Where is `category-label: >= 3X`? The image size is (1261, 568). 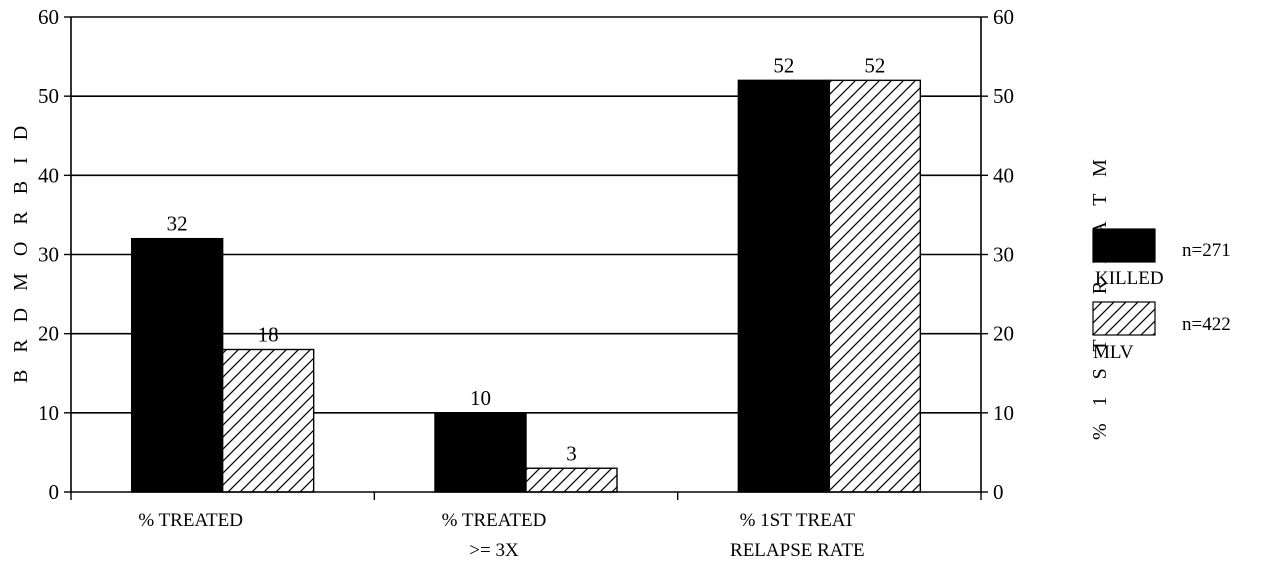
category-label: >= 3X is located at coordinates (494, 550).